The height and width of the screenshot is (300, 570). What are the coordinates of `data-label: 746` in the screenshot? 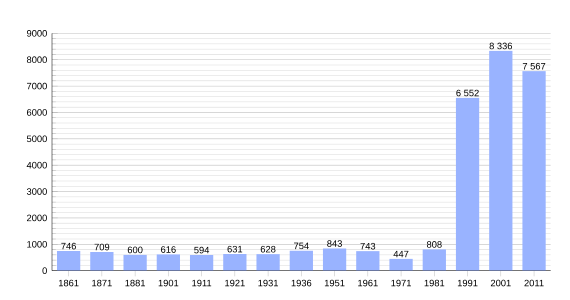 It's located at (68, 246).